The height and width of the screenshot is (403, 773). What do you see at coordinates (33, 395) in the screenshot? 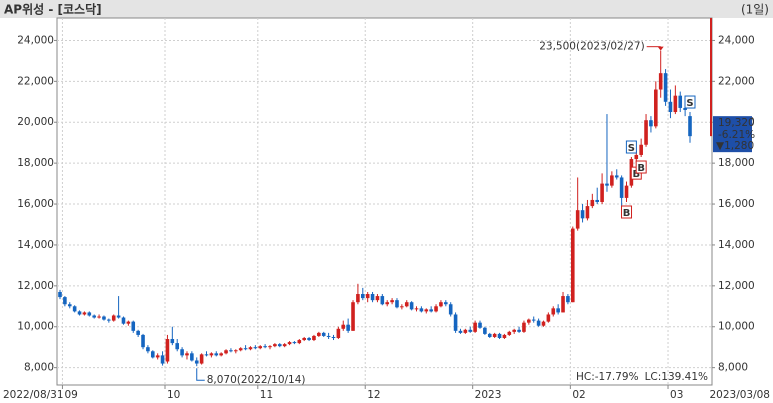
I see `x-start-label: 2022/08/31` at bounding box center [33, 395].